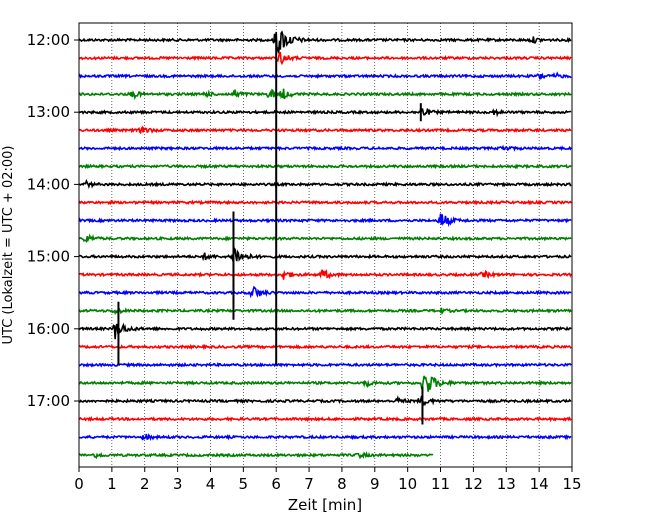 The height and width of the screenshot is (520, 650). I want to click on y-tick-label: 17:00, so click(48, 401).